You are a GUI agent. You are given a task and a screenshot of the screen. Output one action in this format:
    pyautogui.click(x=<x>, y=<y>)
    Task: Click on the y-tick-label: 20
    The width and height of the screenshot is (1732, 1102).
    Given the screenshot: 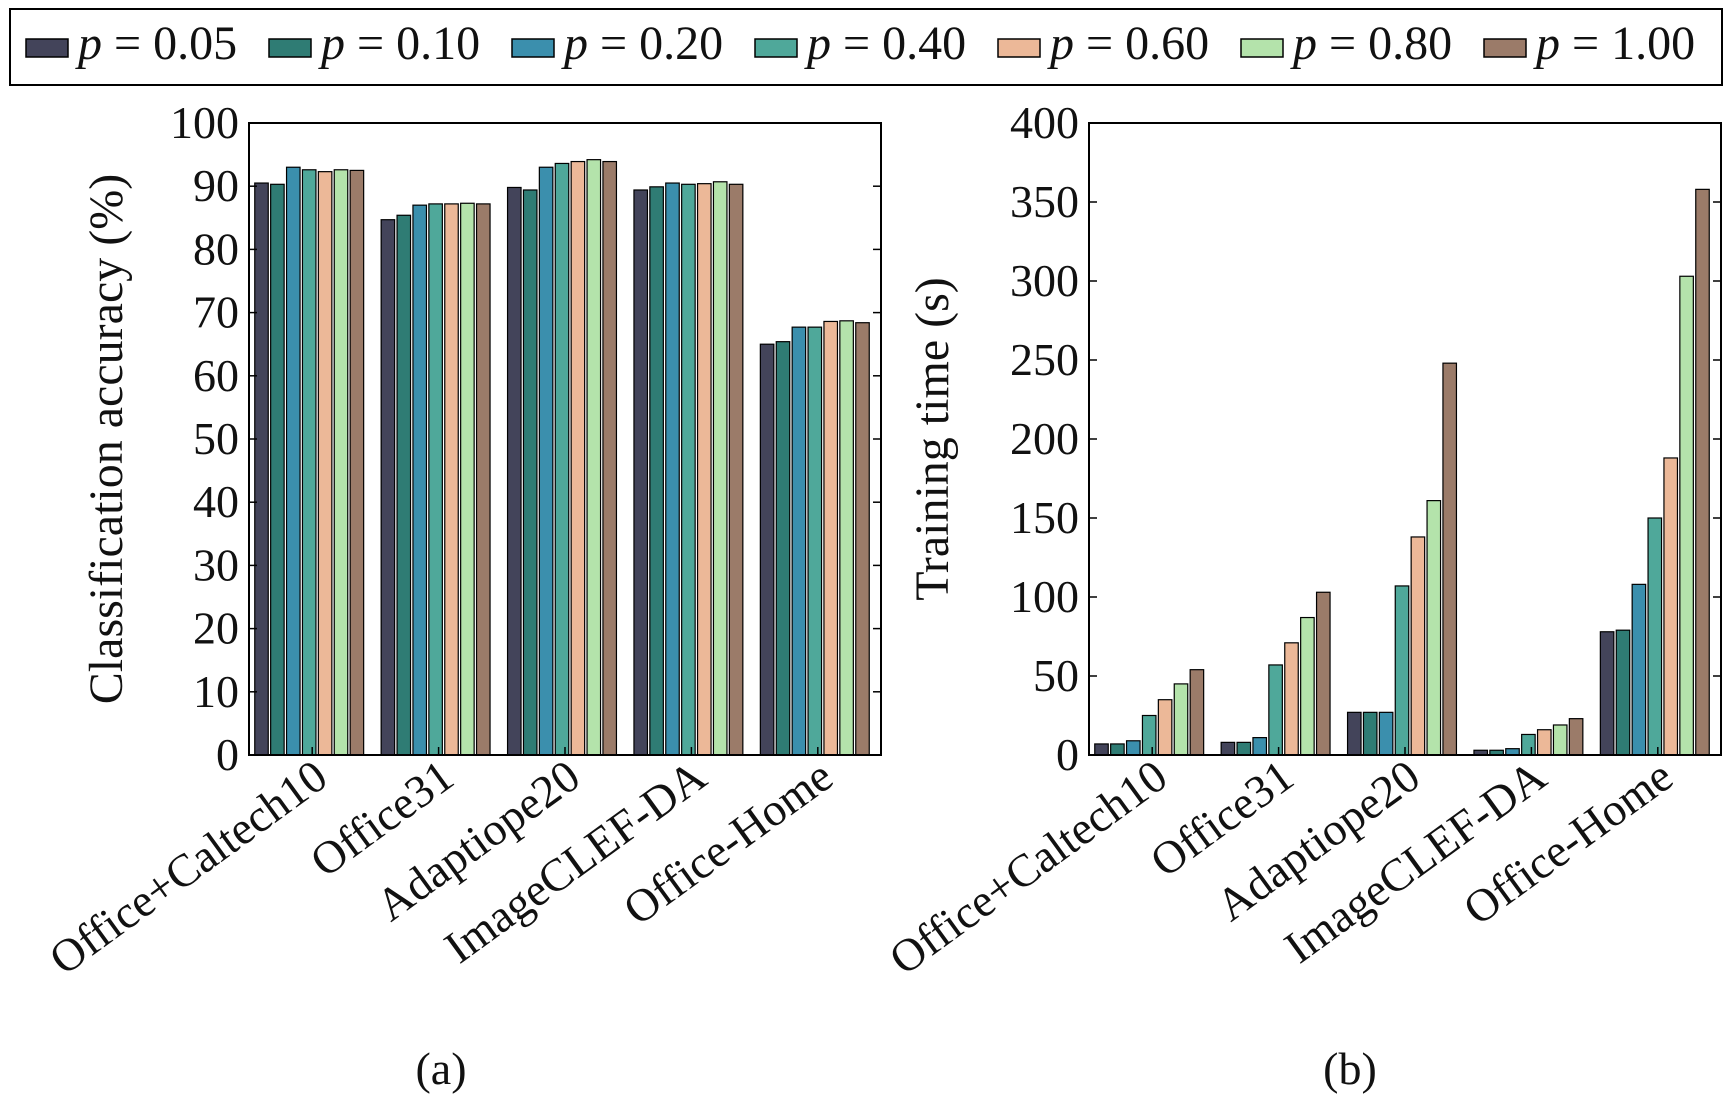 What is the action you would take?
    pyautogui.click(x=216, y=628)
    